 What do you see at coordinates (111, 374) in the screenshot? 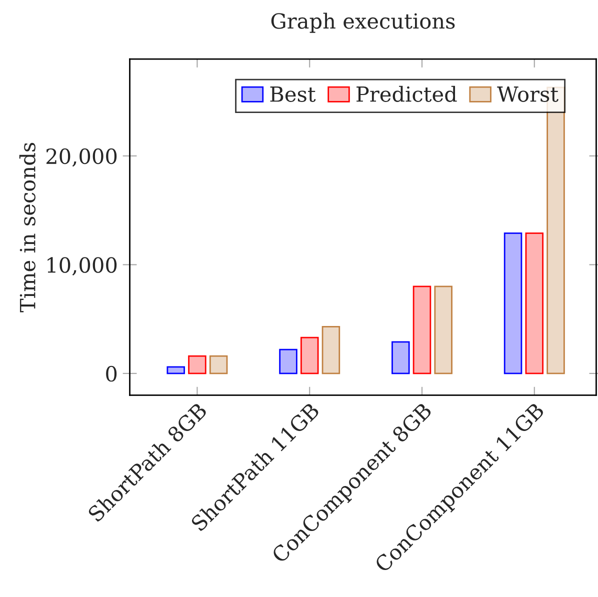
I see `y-tick-label: 0` at bounding box center [111, 374].